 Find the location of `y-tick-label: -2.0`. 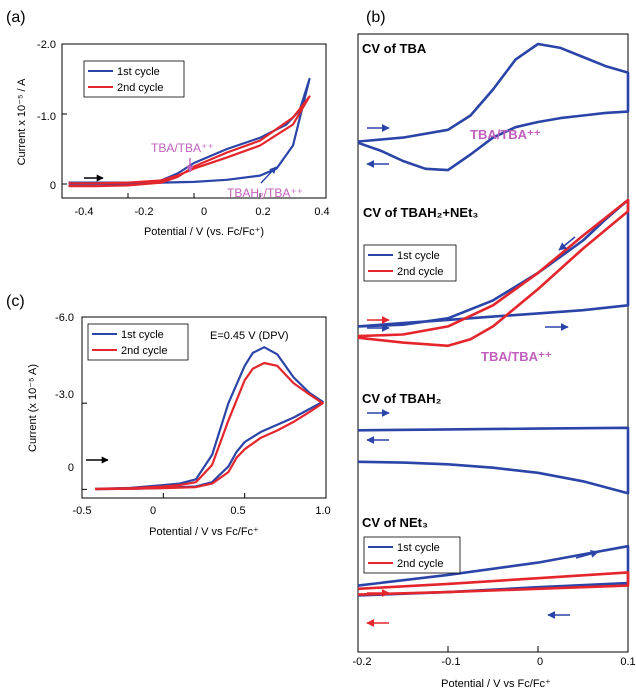

y-tick-label: -2.0 is located at coordinates (46, 45).